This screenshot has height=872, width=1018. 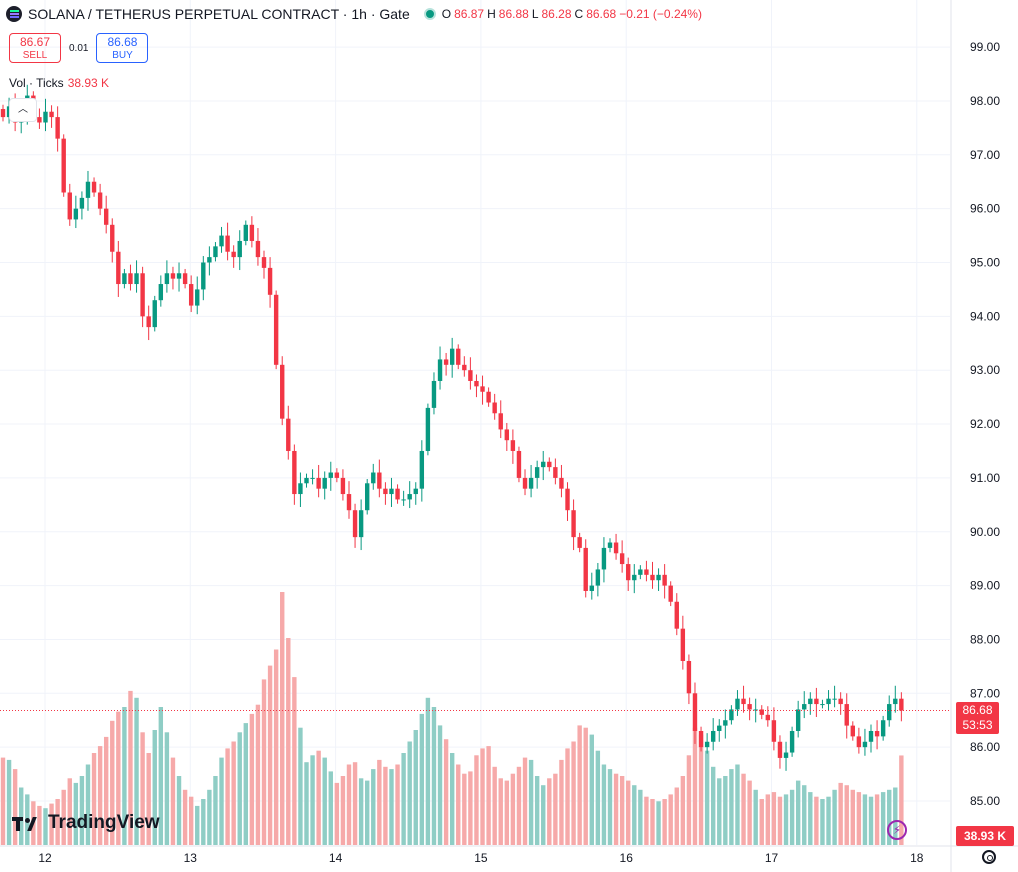 What do you see at coordinates (627, 858) in the screenshot?
I see `time-tick-label: 16` at bounding box center [627, 858].